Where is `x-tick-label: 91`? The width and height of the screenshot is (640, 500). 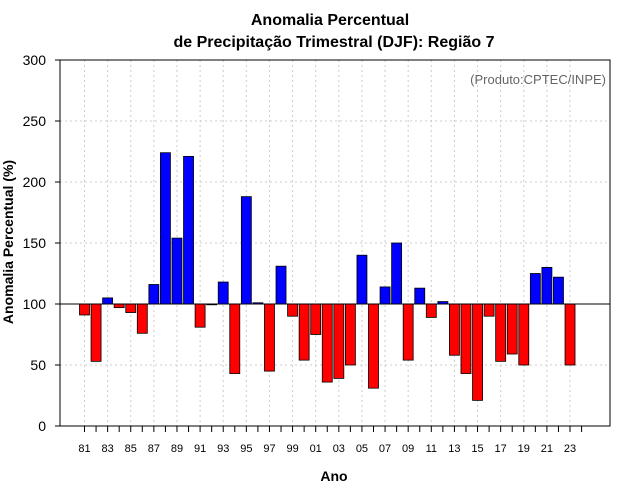 x-tick-label: 91 is located at coordinates (200, 449).